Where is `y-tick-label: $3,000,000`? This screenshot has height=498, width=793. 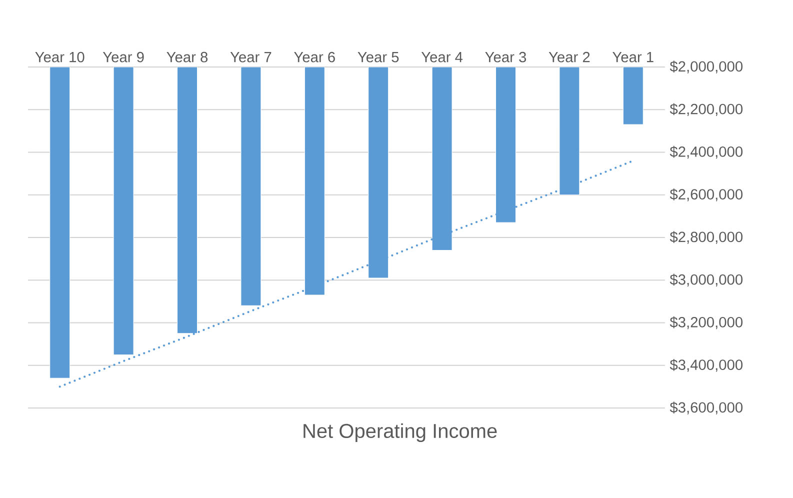
y-tick-label: $3,000,000 is located at coordinates (706, 280).